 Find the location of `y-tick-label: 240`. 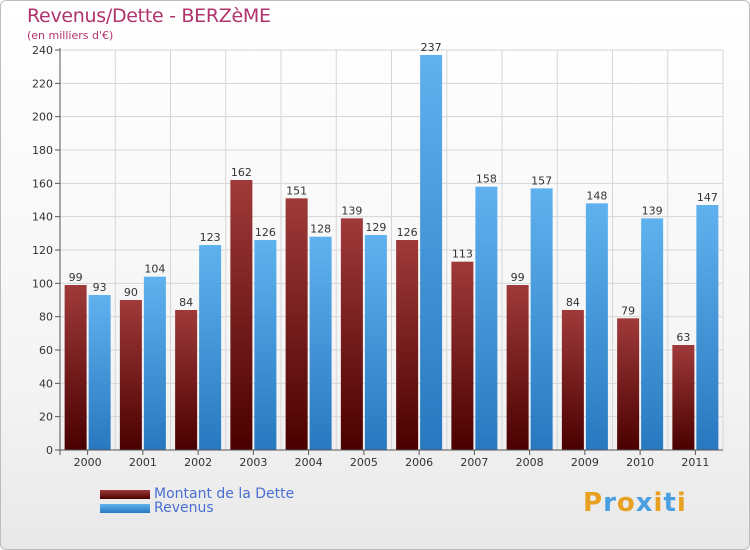

y-tick-label: 240 is located at coordinates (42, 50).